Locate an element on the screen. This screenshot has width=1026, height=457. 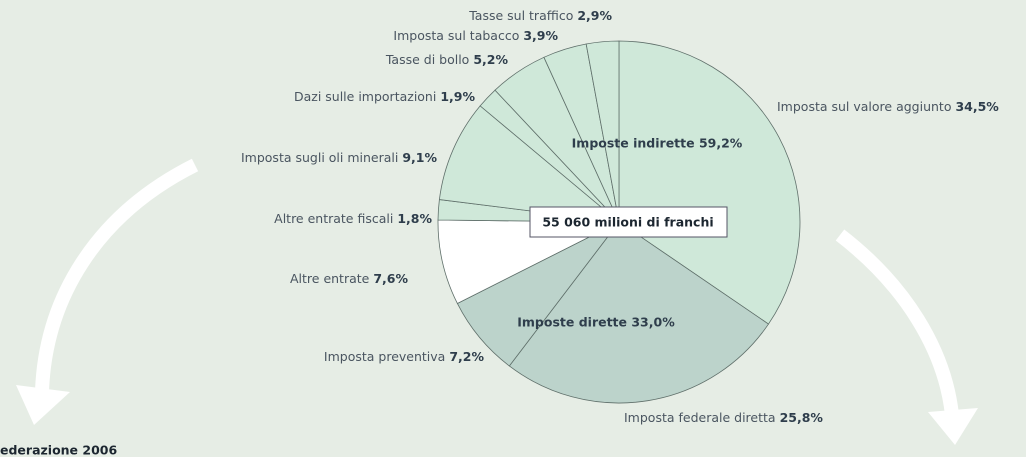
arrow-left-head is located at coordinates (43, 405).